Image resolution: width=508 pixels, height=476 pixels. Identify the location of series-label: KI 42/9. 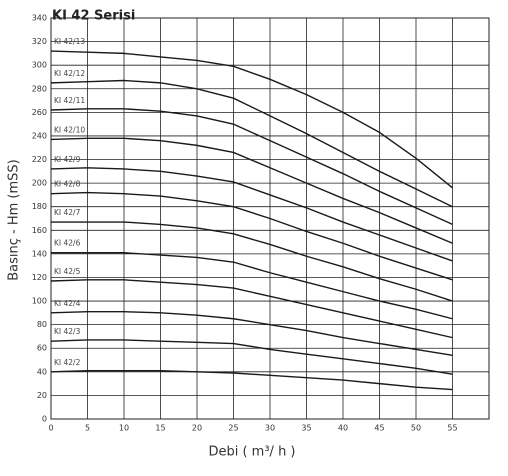
(67, 159).